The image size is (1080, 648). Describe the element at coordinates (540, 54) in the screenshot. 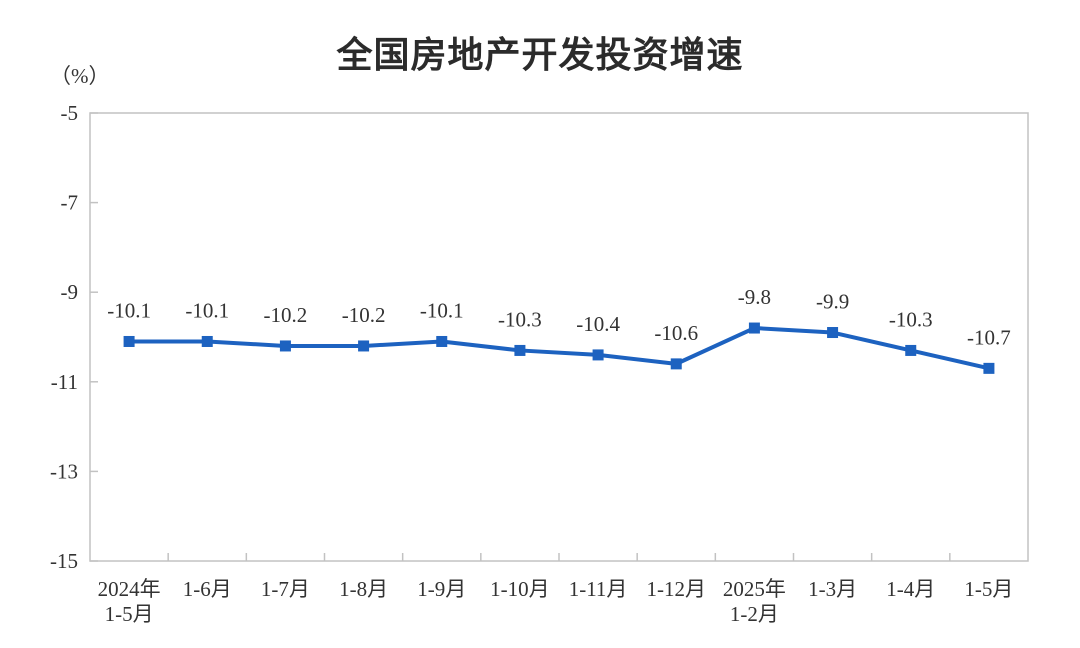

I see `chart-title: 全国房地产开发投资增速` at that location.